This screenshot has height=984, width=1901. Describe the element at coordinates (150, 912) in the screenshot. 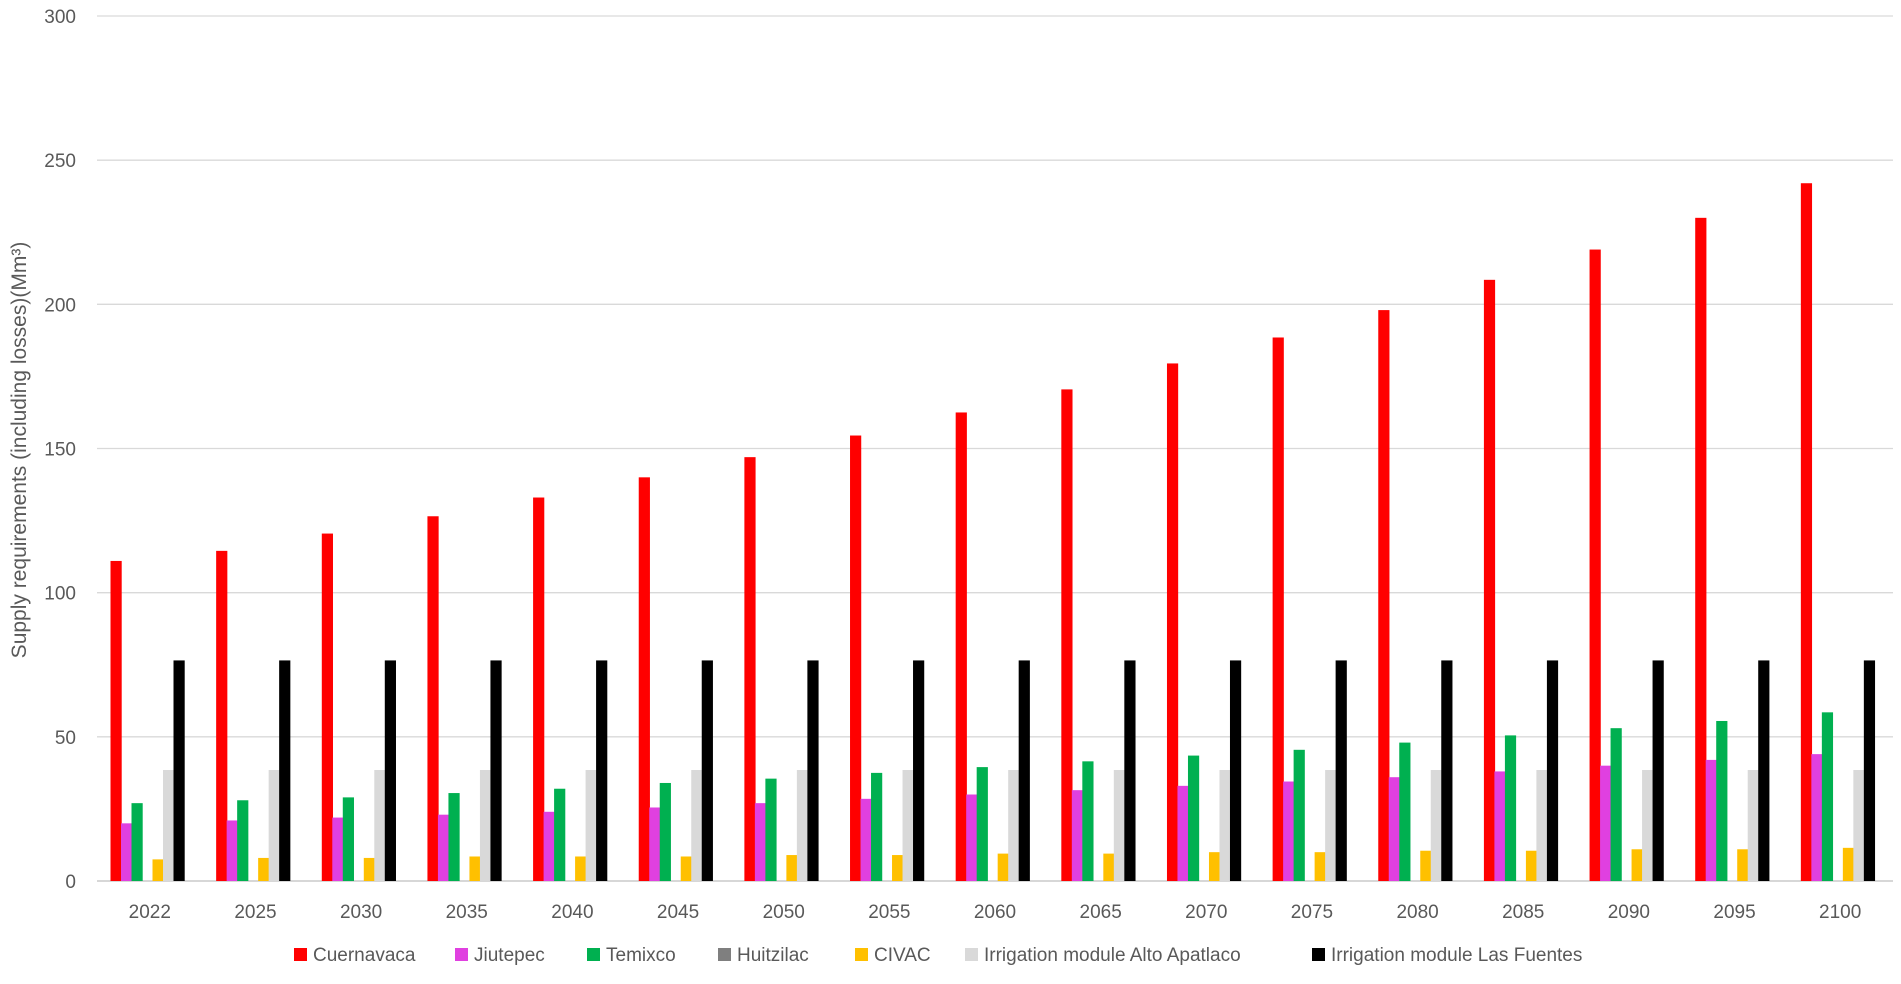

I see `x-tick-label: 2022` at that location.